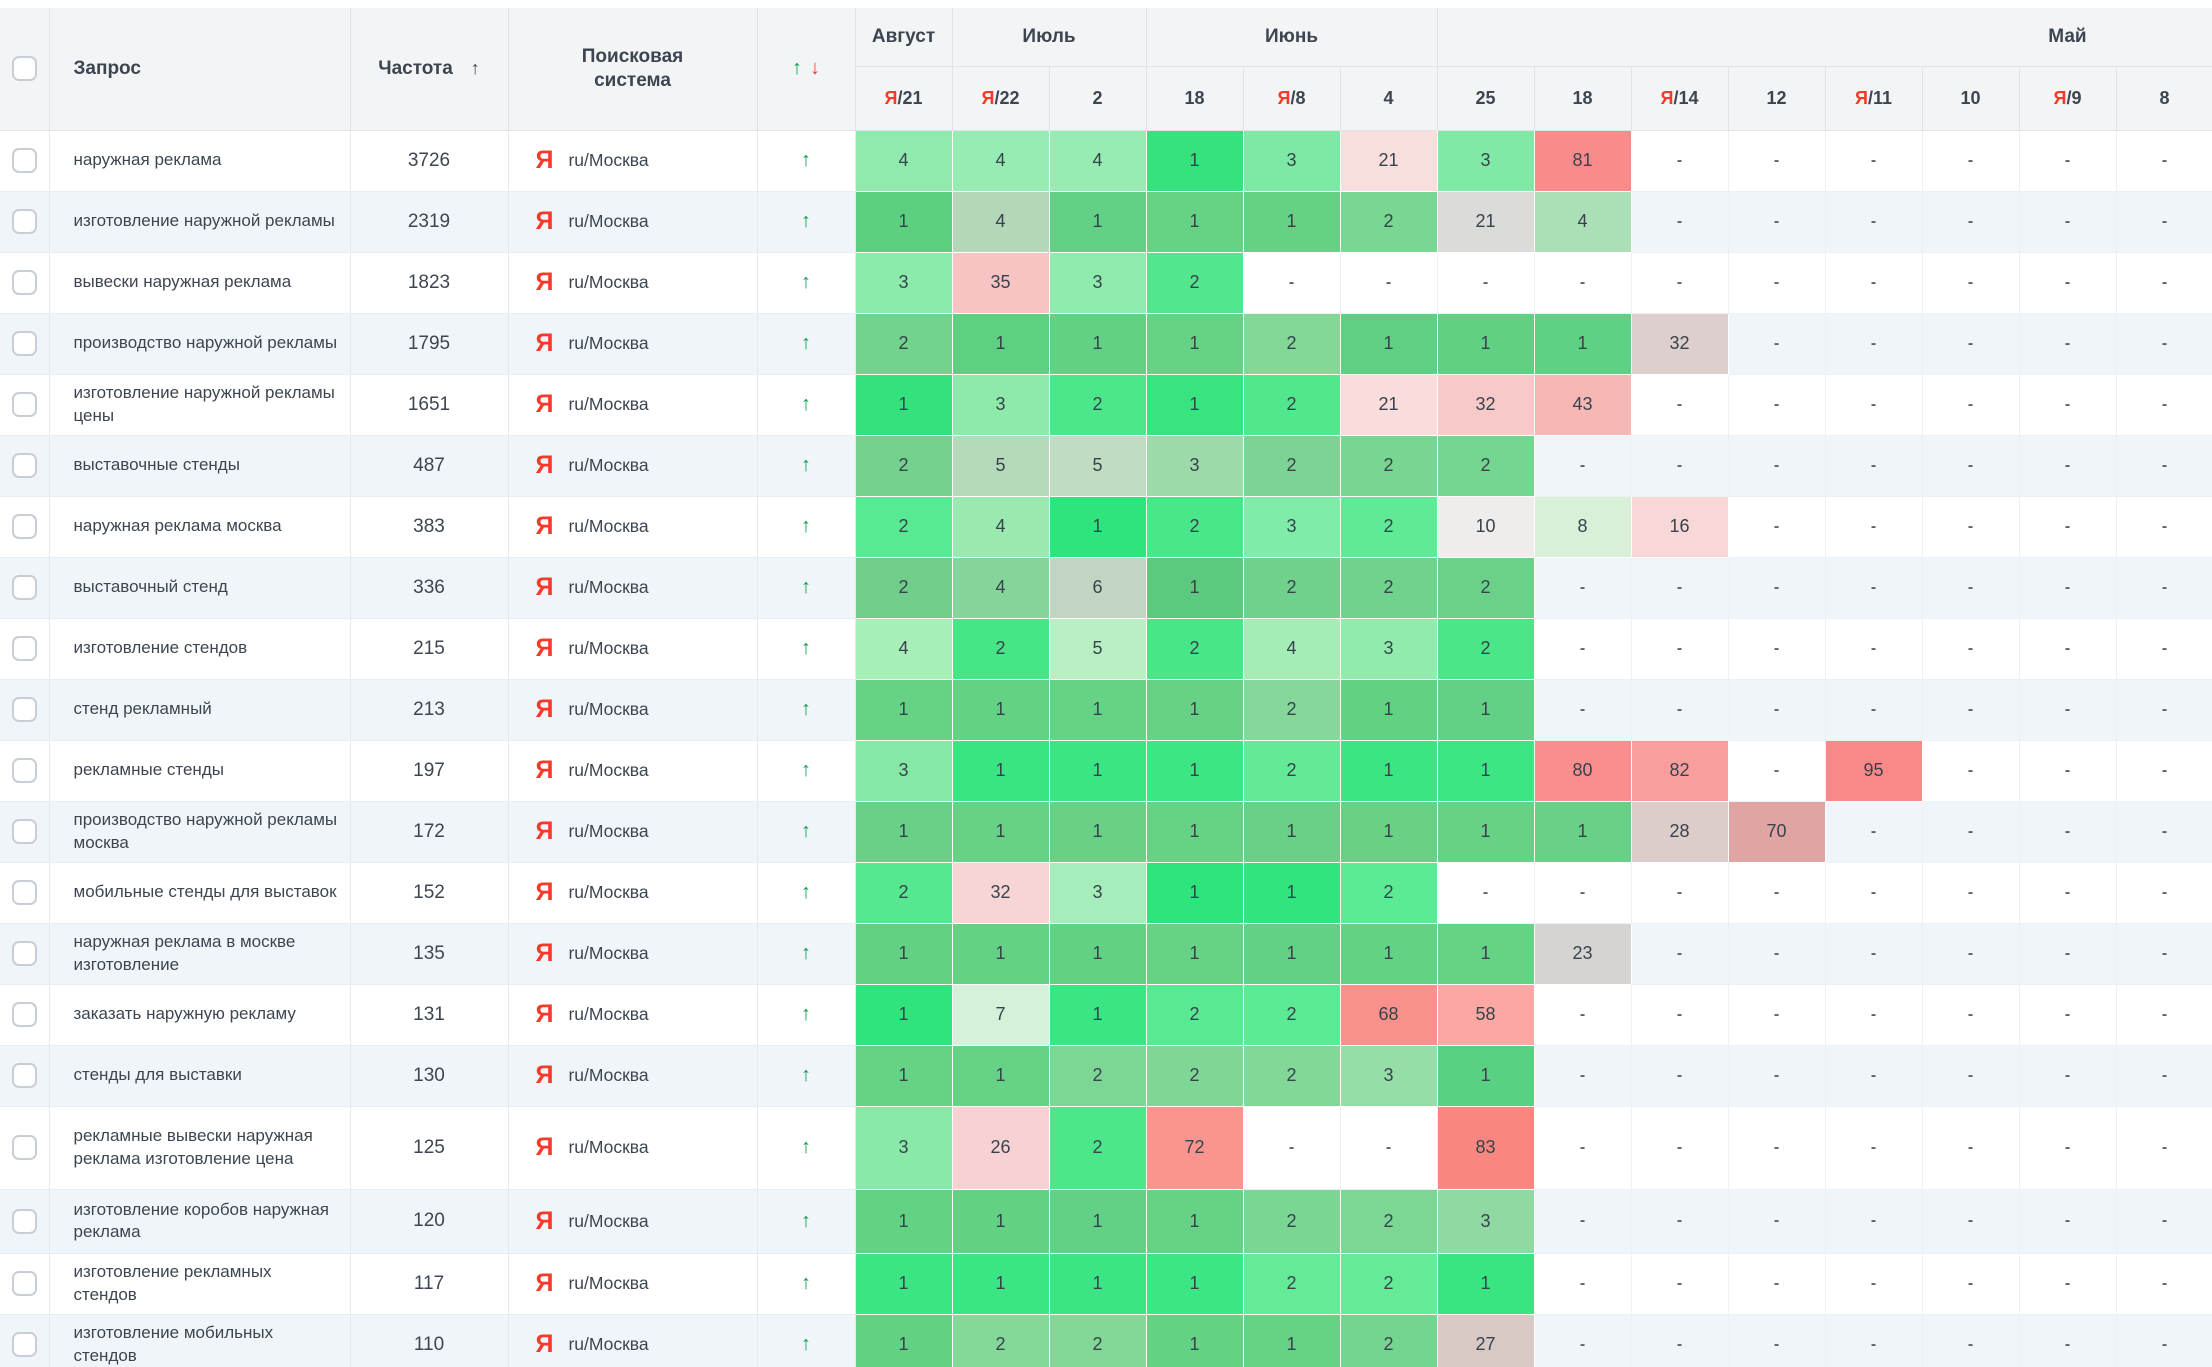  What do you see at coordinates (1971, 98) in the screenshot?
I see `date-column: 10` at bounding box center [1971, 98].